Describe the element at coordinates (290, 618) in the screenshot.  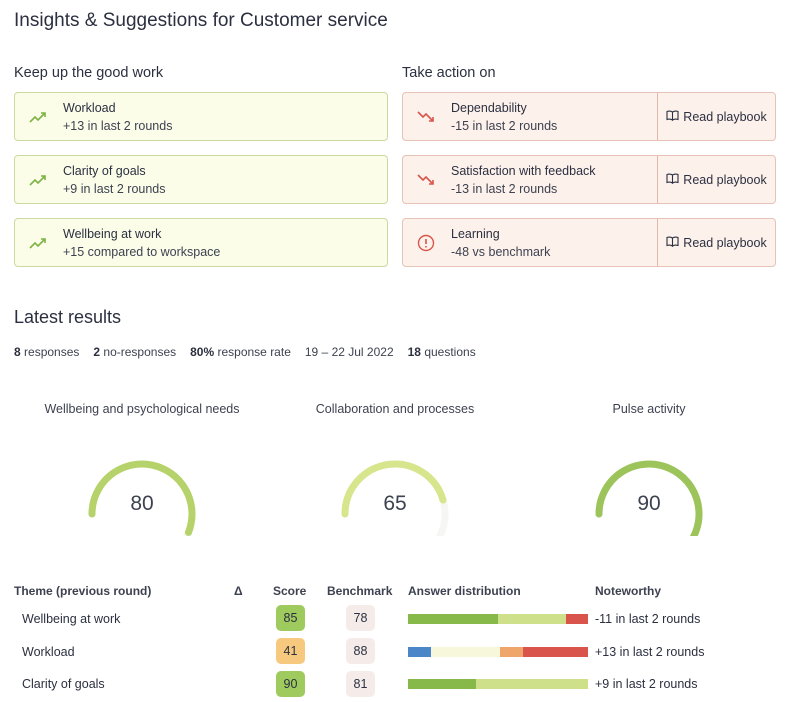
I see `score-badge: 85` at that location.